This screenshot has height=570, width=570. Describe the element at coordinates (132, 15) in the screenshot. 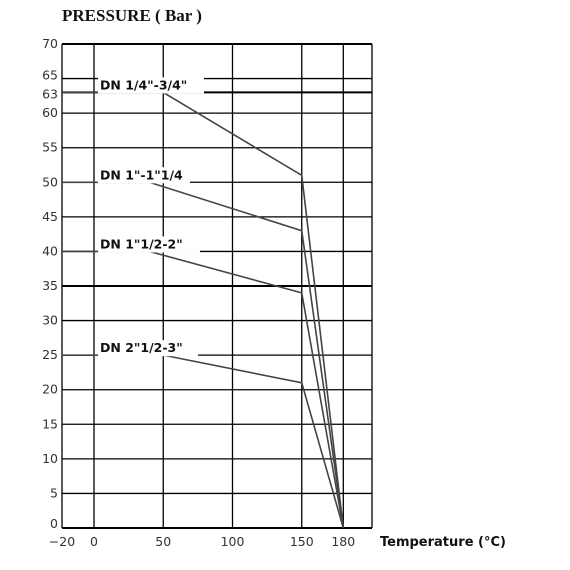

I see `chart-title: PRESSURE ( Bar )` at that location.